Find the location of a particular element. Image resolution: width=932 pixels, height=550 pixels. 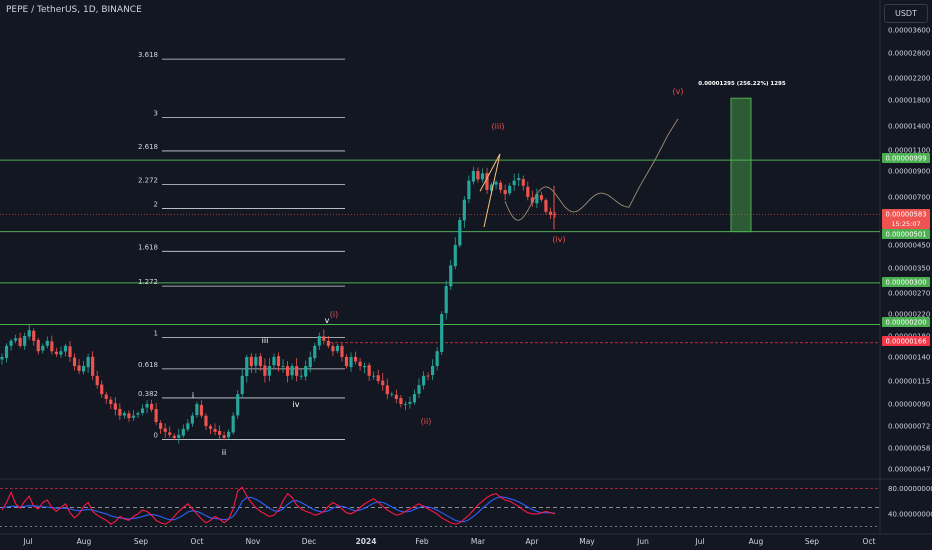

price-badge-label: 0.00000999 is located at coordinates (905, 159).